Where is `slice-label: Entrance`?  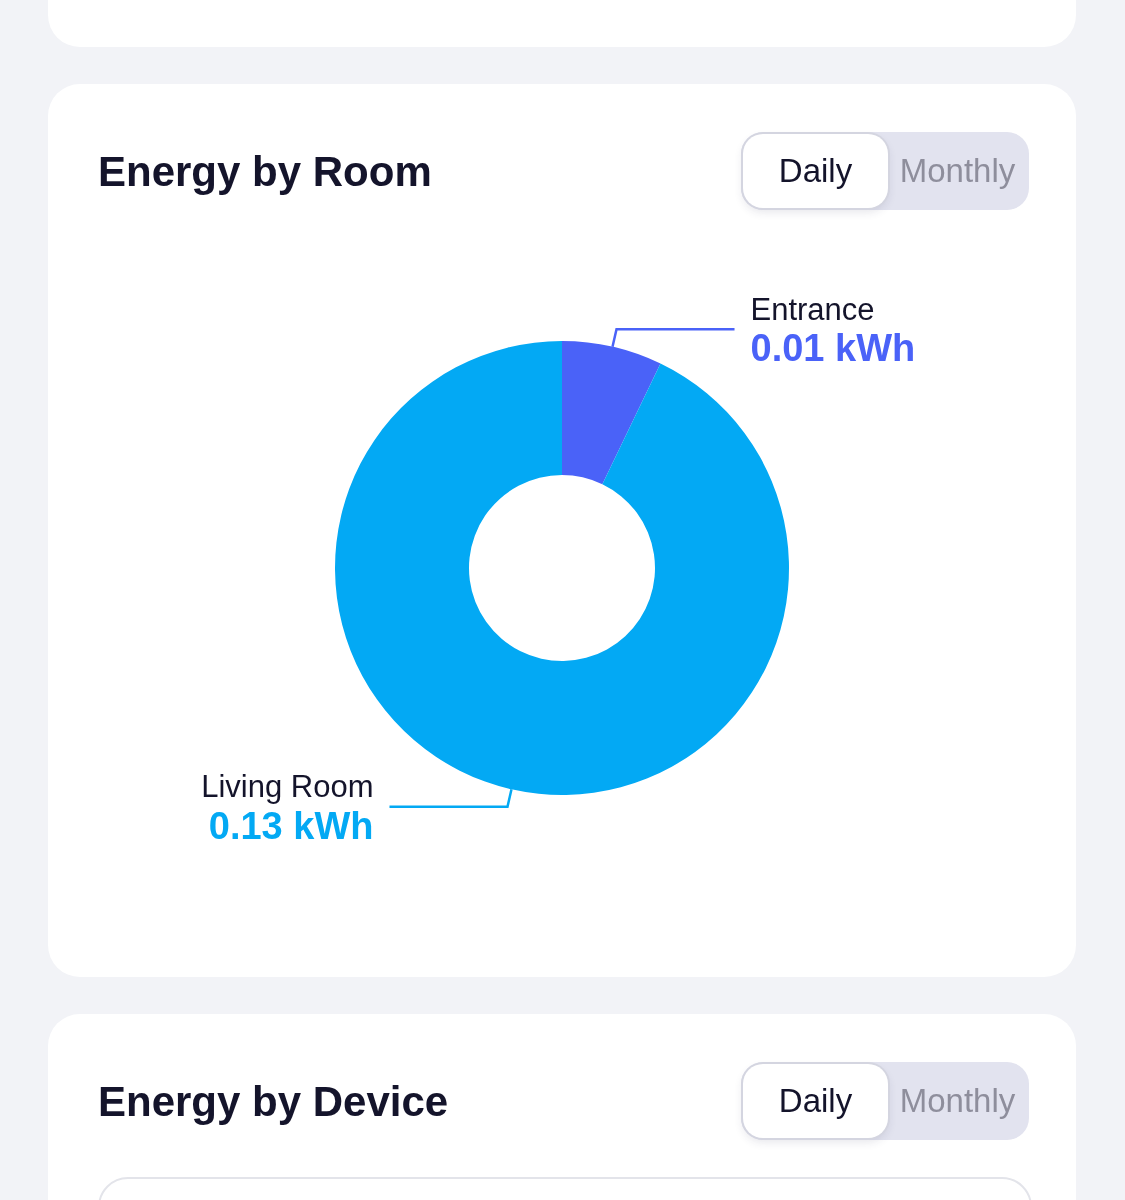
slice-label: Entrance is located at coordinates (812, 309).